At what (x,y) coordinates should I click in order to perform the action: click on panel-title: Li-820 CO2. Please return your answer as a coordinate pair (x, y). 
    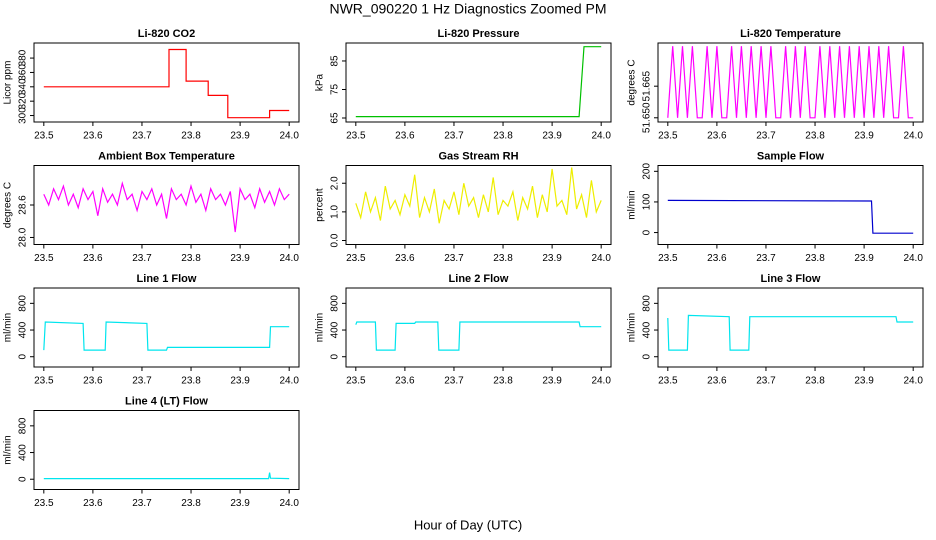
    Looking at the image, I should click on (166, 34).